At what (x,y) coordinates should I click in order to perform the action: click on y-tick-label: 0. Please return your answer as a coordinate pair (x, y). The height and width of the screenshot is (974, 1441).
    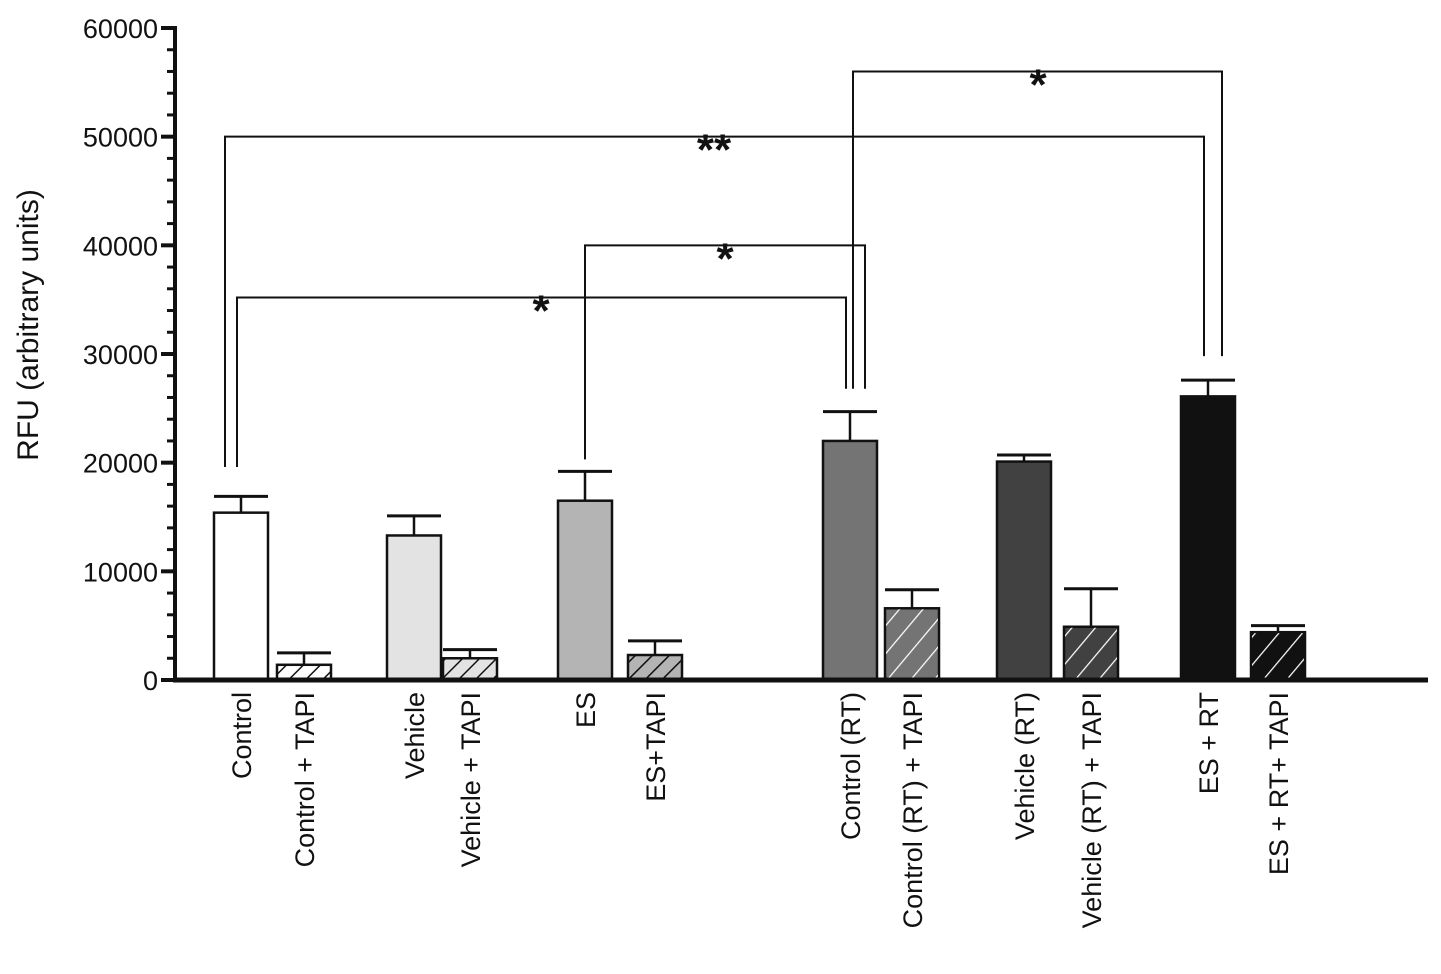
    Looking at the image, I should click on (150, 681).